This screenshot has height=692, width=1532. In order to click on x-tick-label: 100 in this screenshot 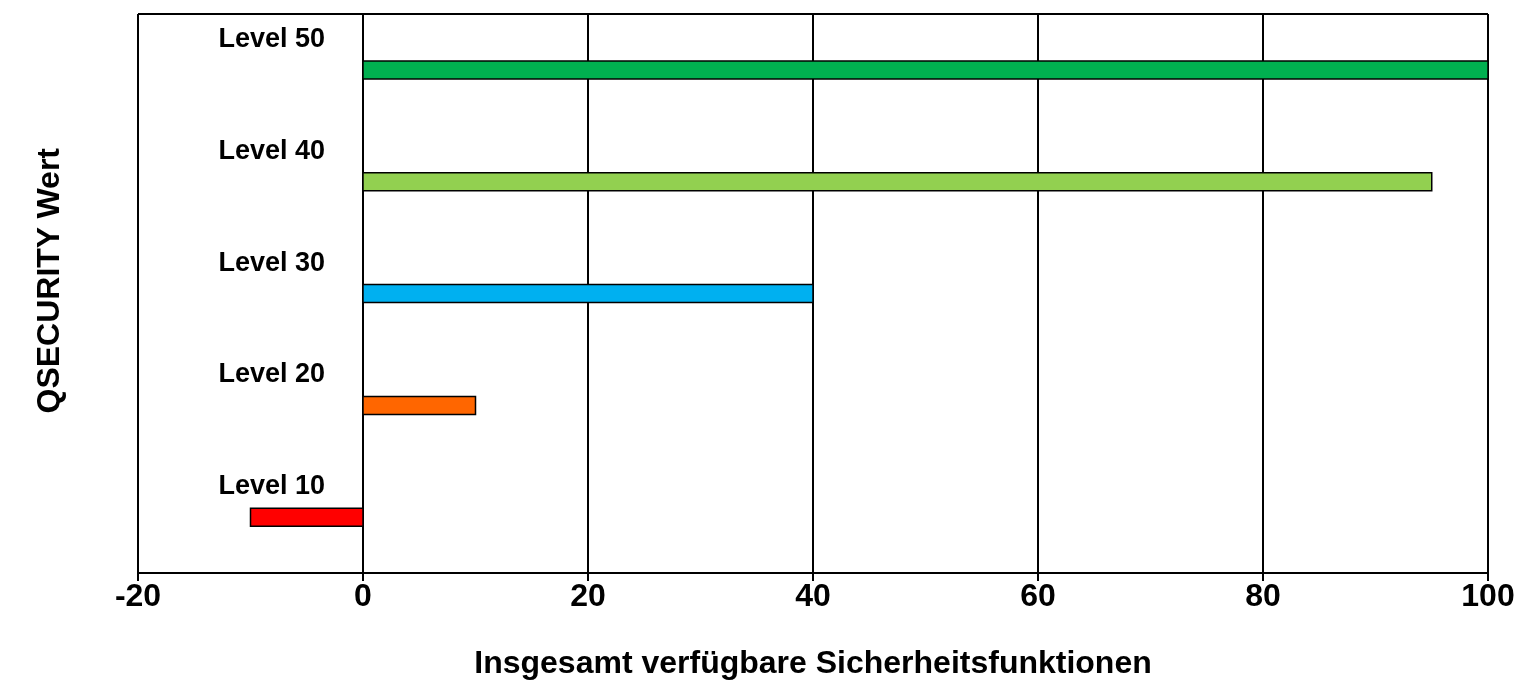, I will do `click(1488, 594)`.